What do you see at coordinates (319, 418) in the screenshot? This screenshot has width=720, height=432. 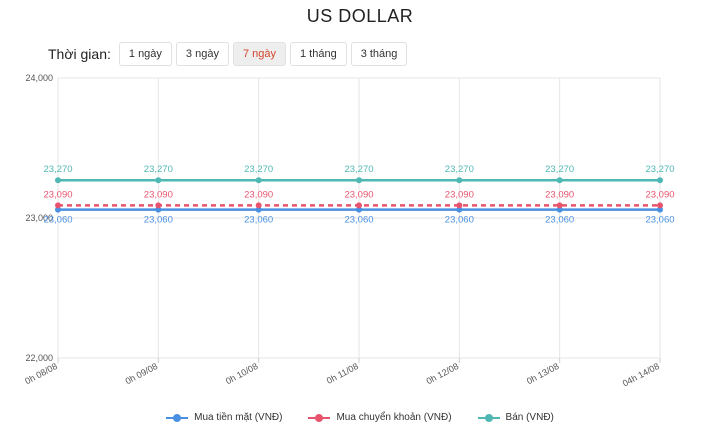 I see `legend-swatch-transfer-buy` at bounding box center [319, 418].